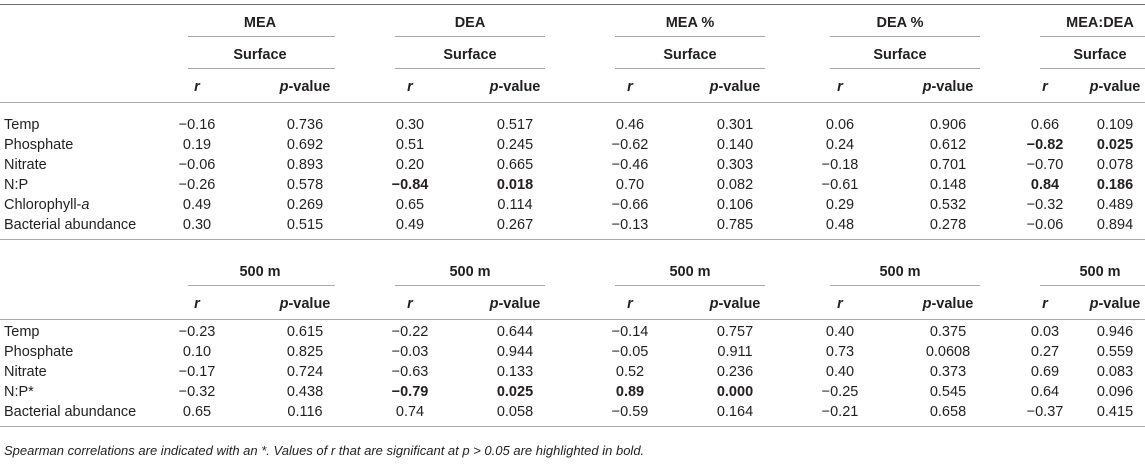  What do you see at coordinates (630, 352) in the screenshot?
I see `r-value: −0.05` at bounding box center [630, 352].